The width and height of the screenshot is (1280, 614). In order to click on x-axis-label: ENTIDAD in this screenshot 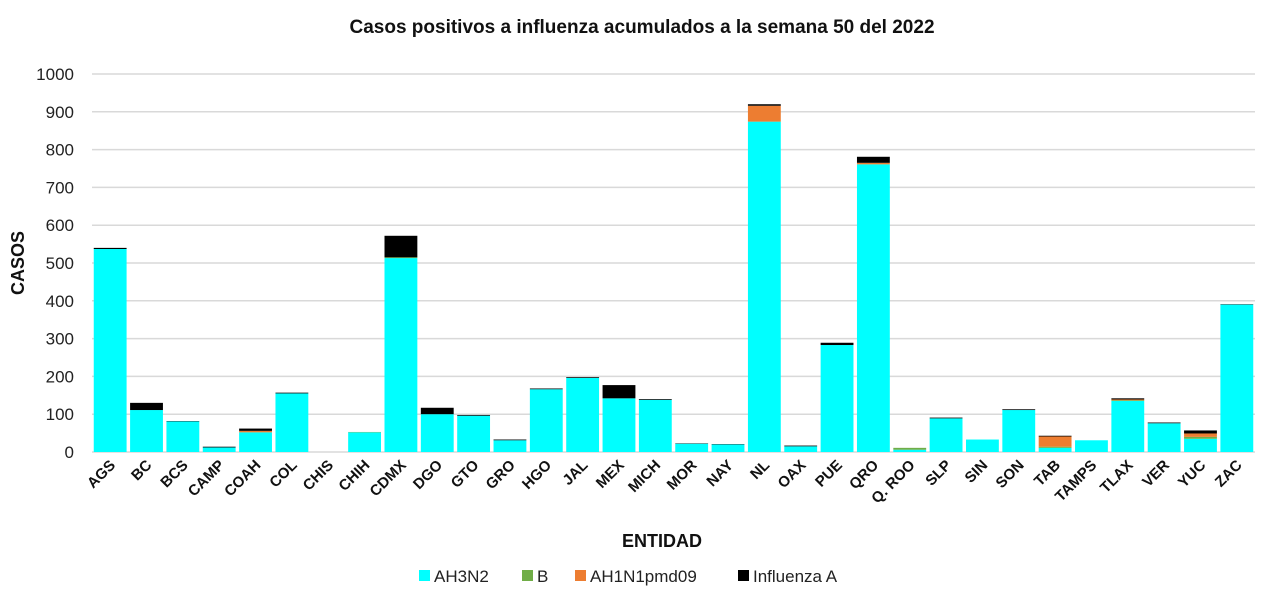, I will do `click(662, 541)`.